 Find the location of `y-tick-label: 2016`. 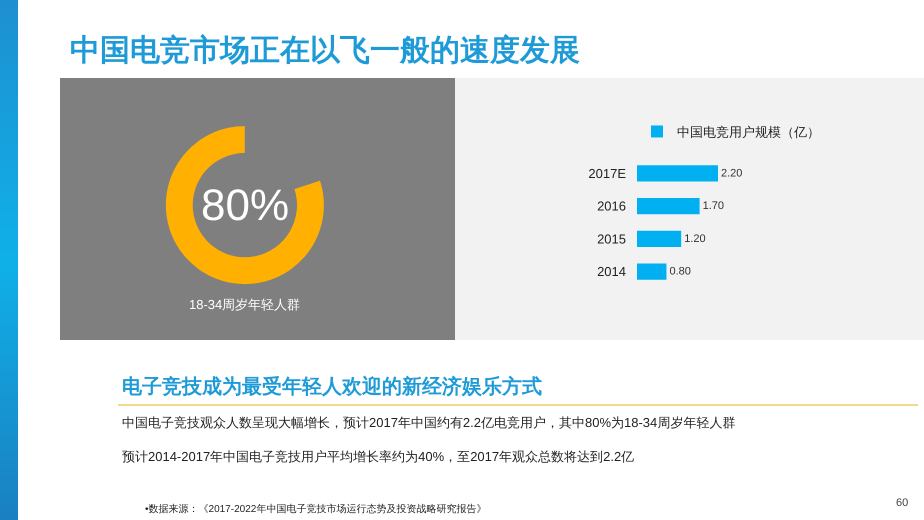

y-tick-label: 2016 is located at coordinates (611, 206).